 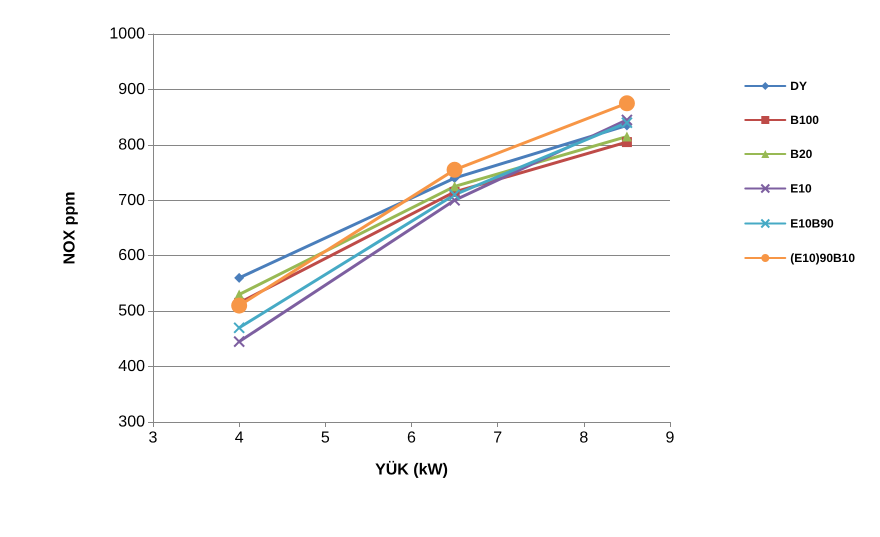 I want to click on x-tick-label: 5, so click(x=325, y=438).